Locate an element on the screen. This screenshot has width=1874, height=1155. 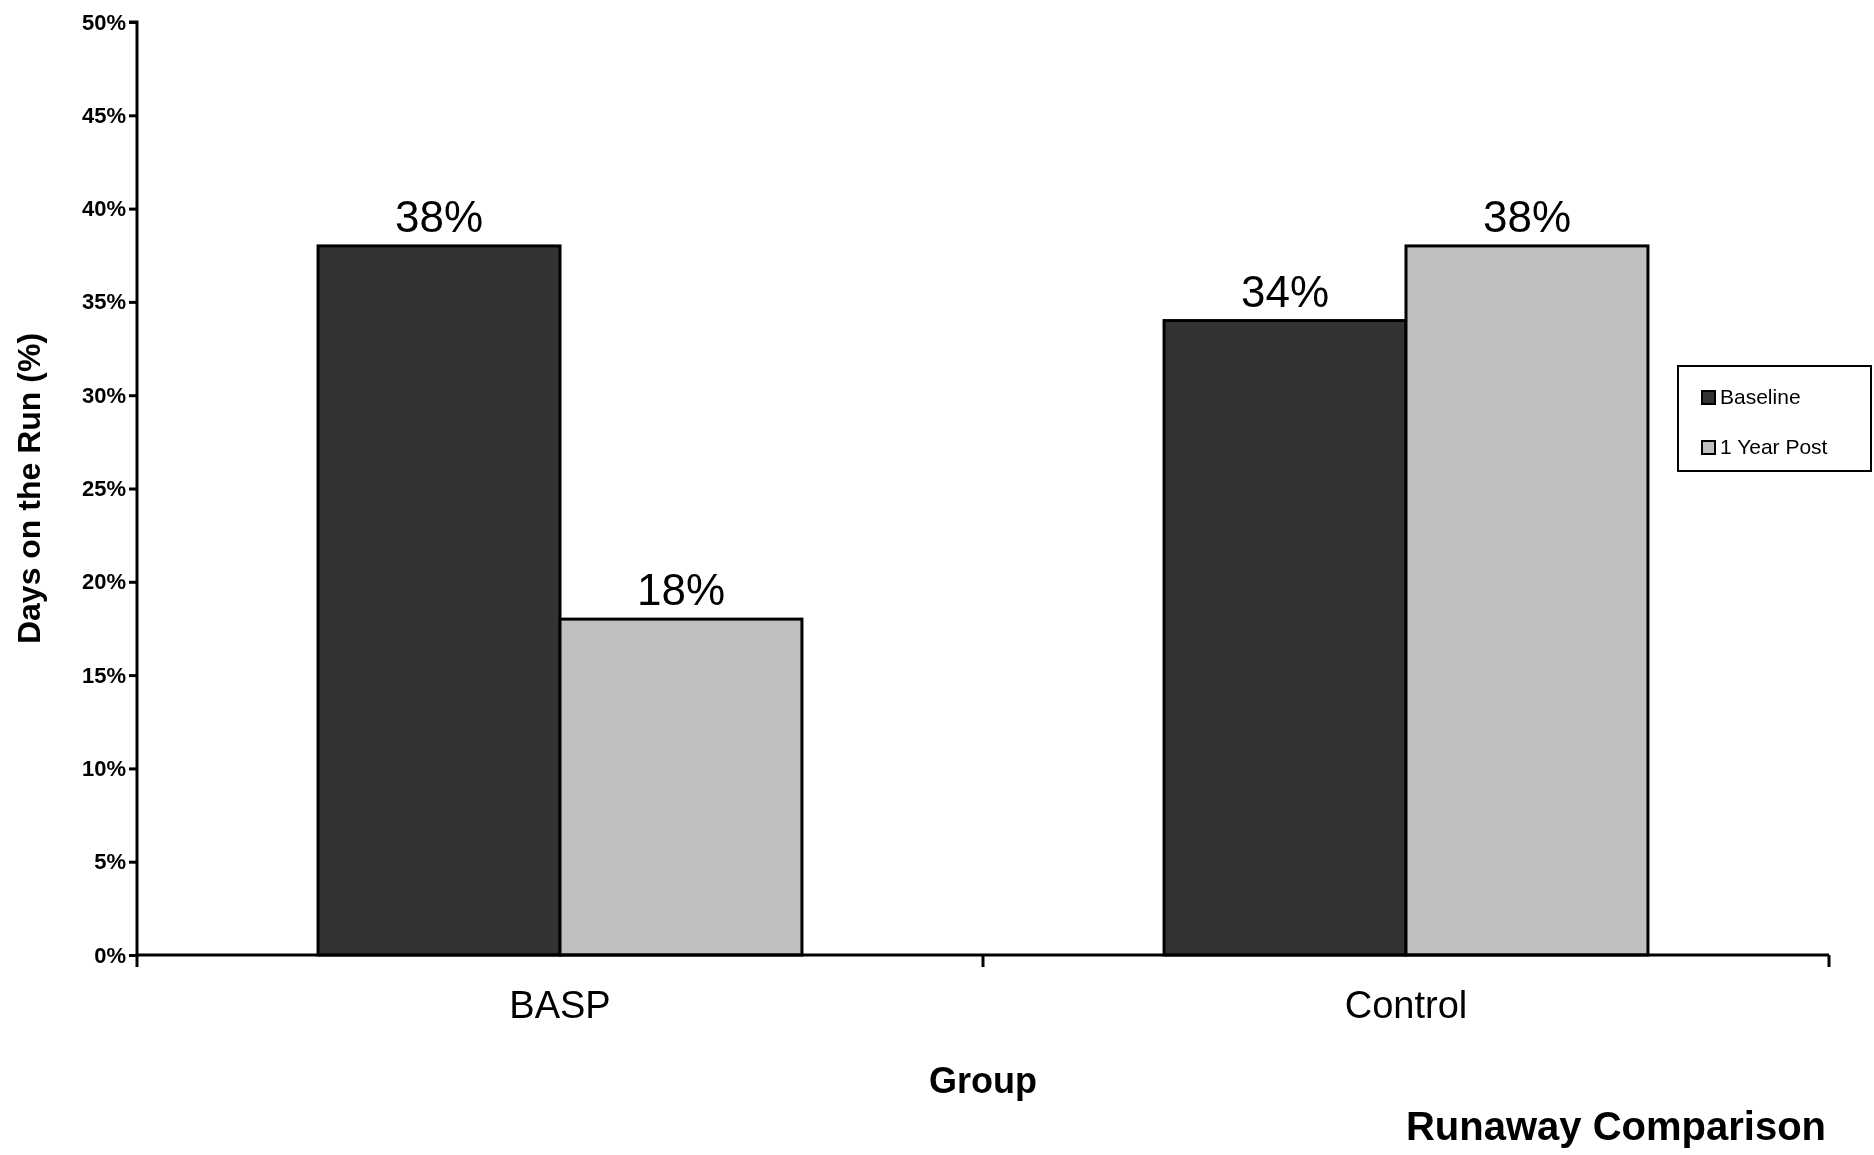
legend-label: 1 Year Post is located at coordinates (1774, 446).